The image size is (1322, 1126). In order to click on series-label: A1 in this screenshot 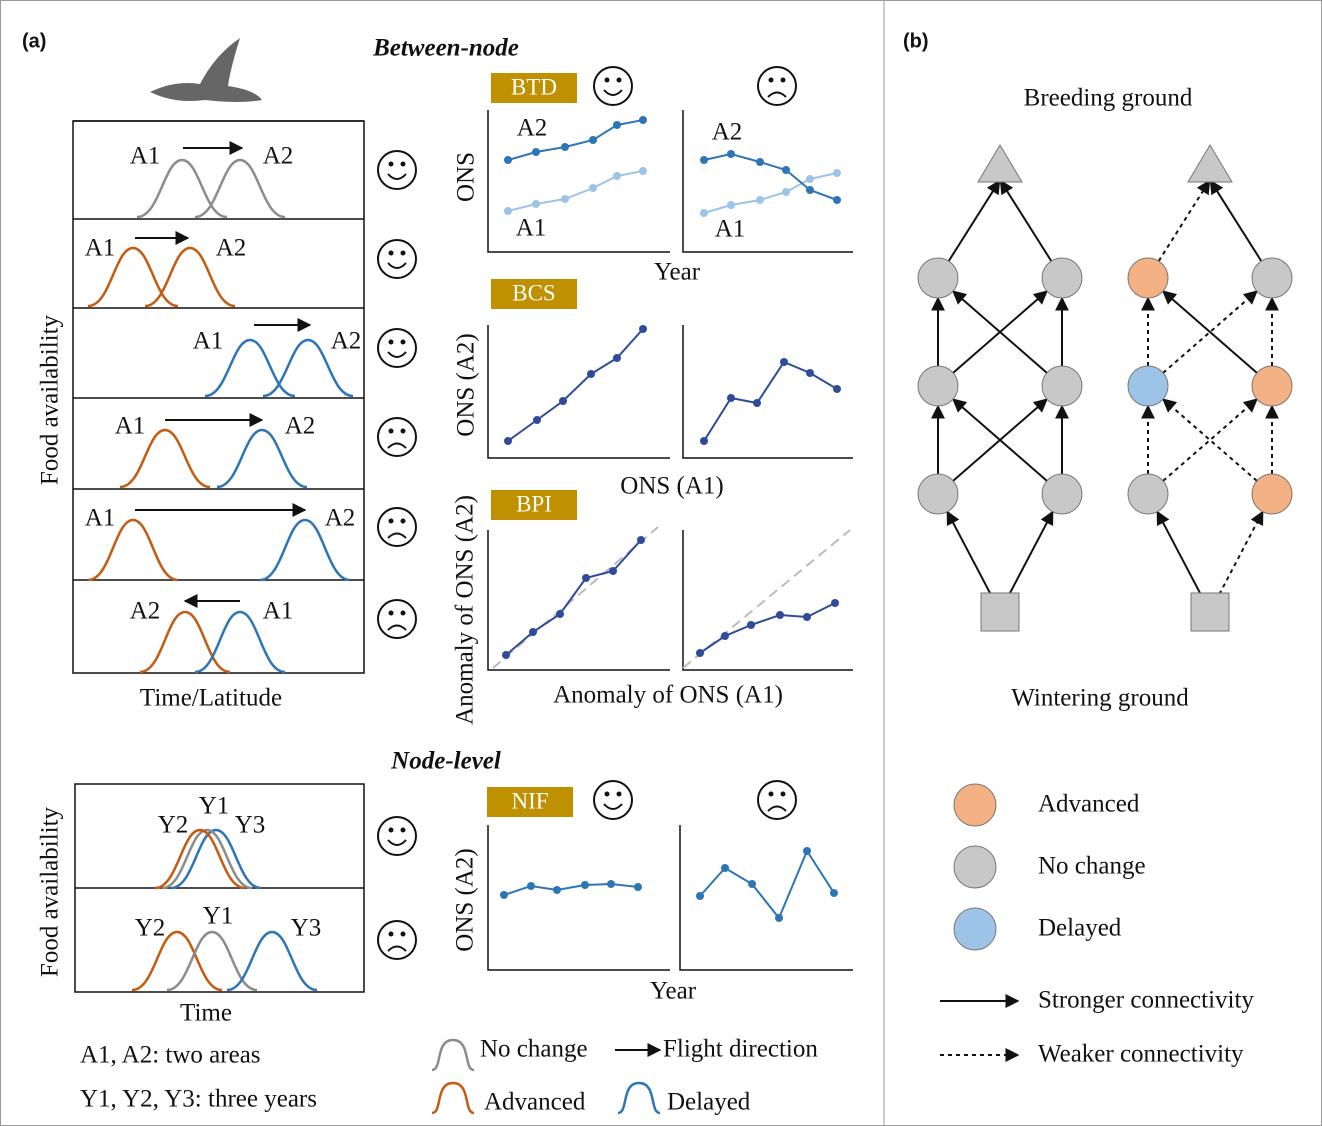, I will do `click(531, 228)`.